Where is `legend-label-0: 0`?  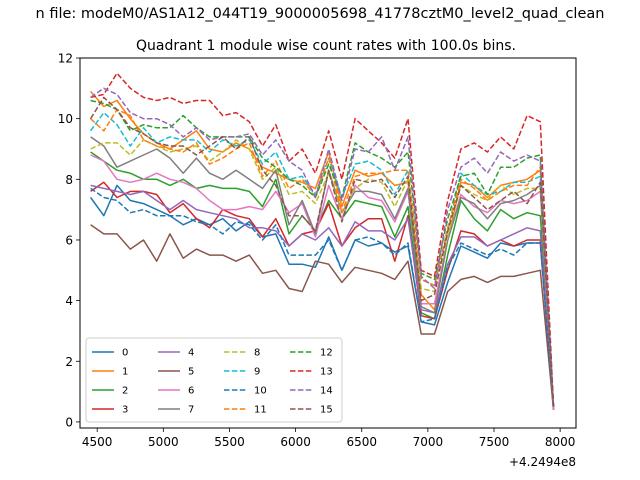 legend-label-0: 0 is located at coordinates (125, 353).